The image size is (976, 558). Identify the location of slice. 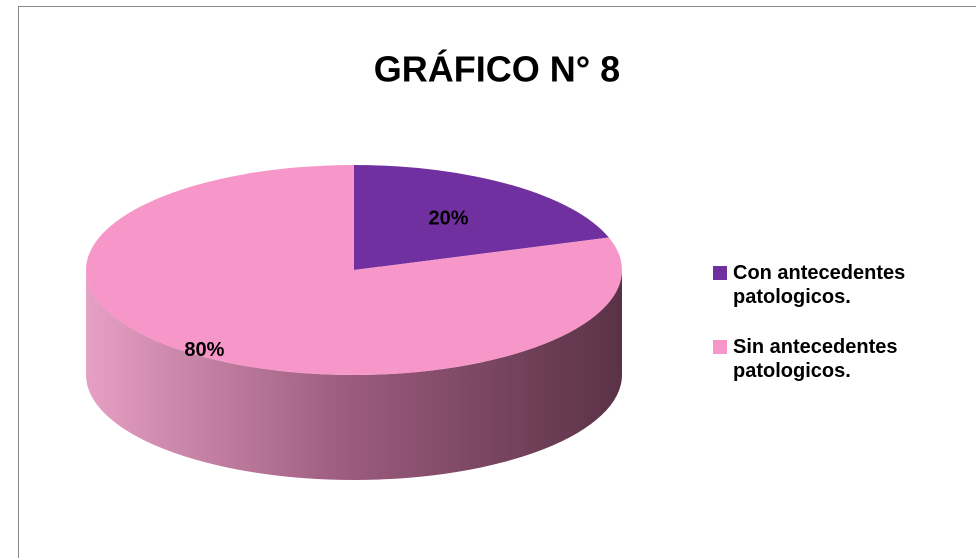
(481, 217).